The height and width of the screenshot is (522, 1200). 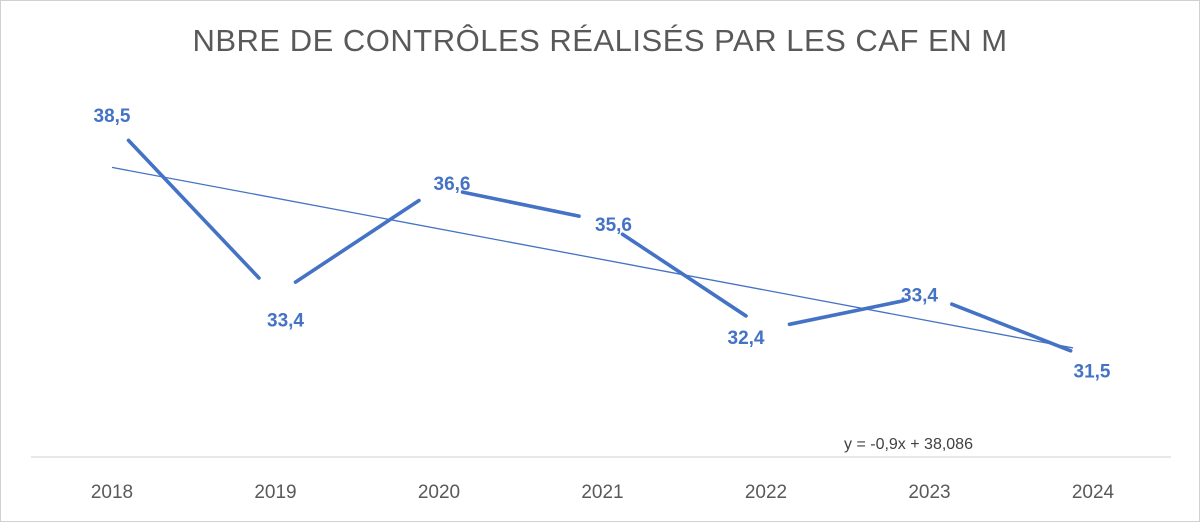 What do you see at coordinates (1092, 372) in the screenshot?
I see `data-label: 31,5` at bounding box center [1092, 372].